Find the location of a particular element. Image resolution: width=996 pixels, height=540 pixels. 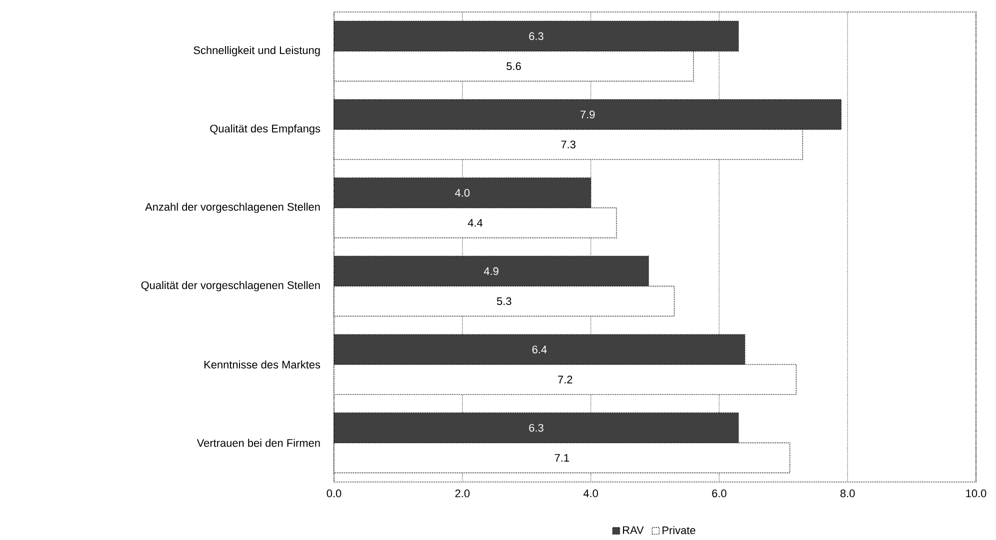

data-label: 7.1 is located at coordinates (561, 458).